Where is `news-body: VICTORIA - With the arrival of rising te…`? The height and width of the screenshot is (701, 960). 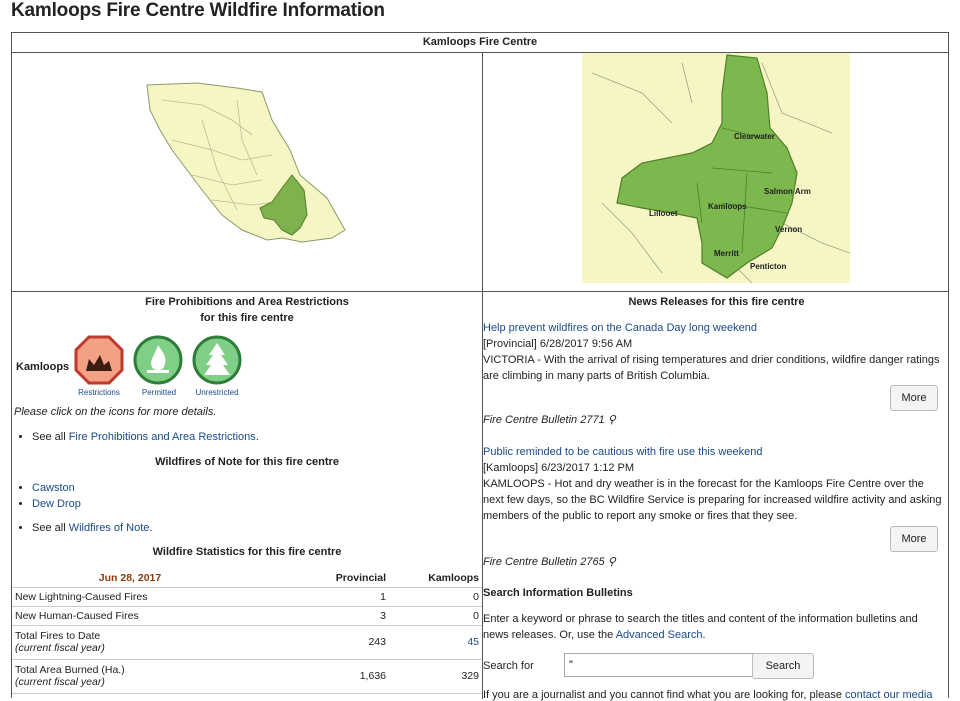 news-body: VICTORIA - With the arrival of rising te… is located at coordinates (711, 368).